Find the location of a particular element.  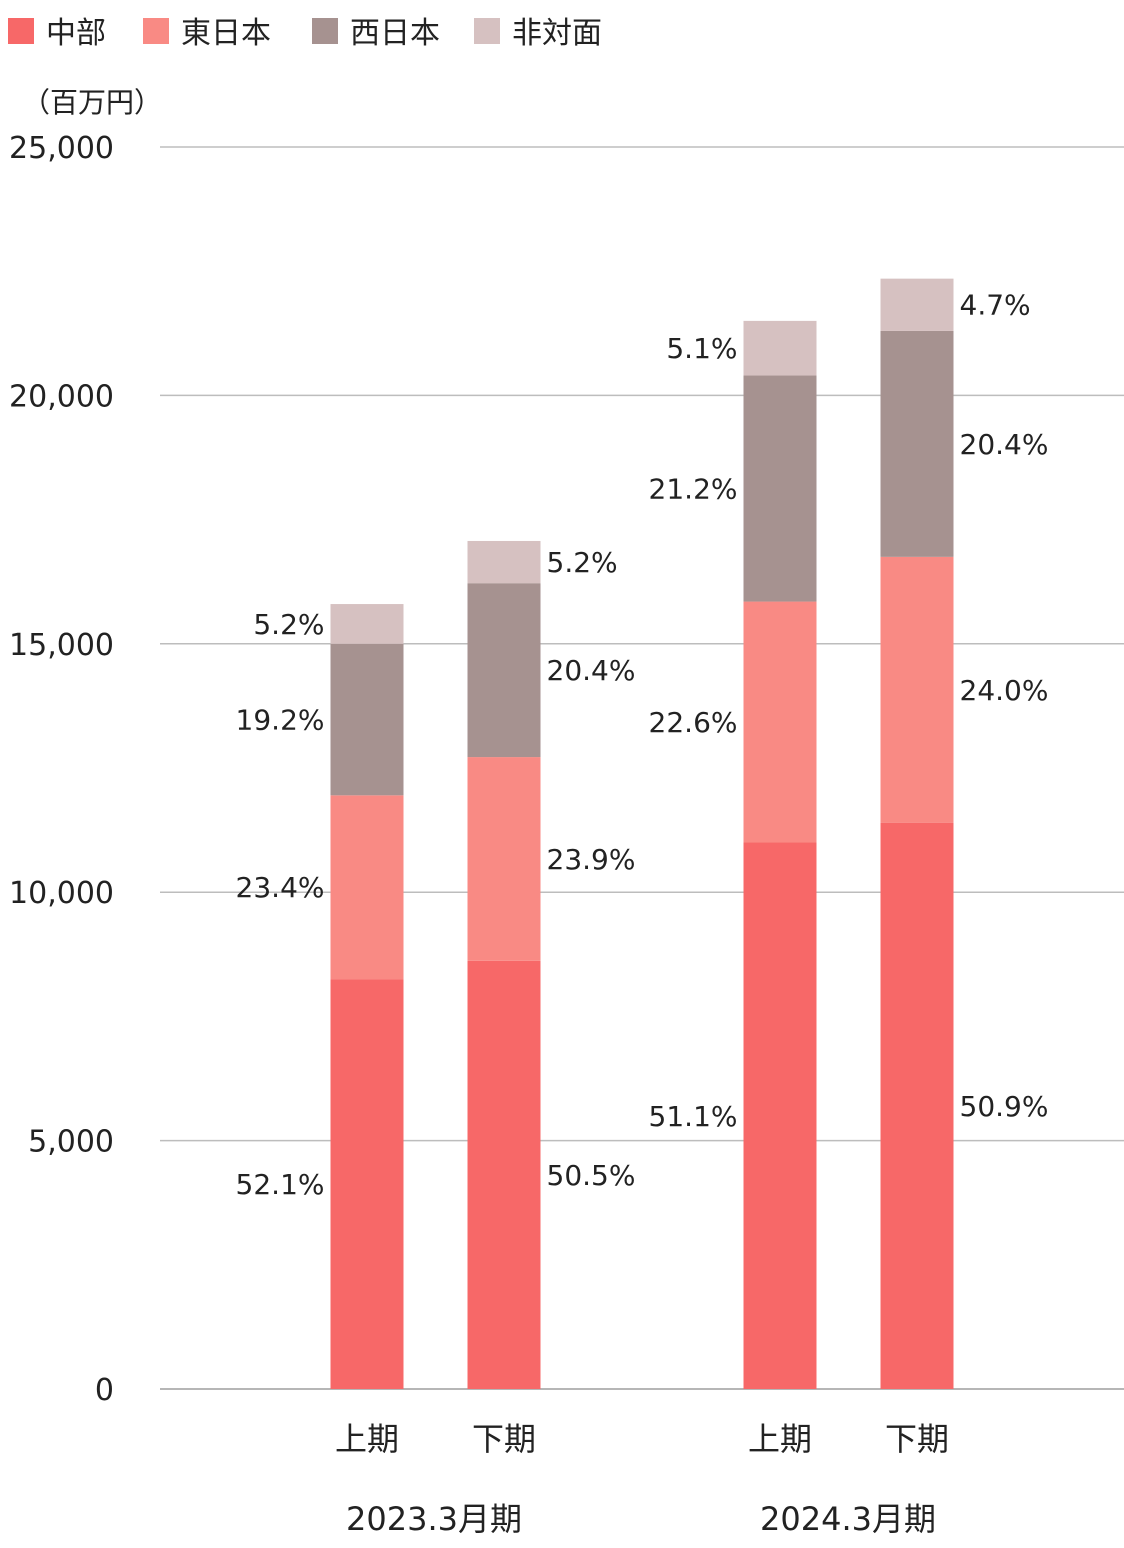

legend-label-4: 非対面 is located at coordinates (557, 33).